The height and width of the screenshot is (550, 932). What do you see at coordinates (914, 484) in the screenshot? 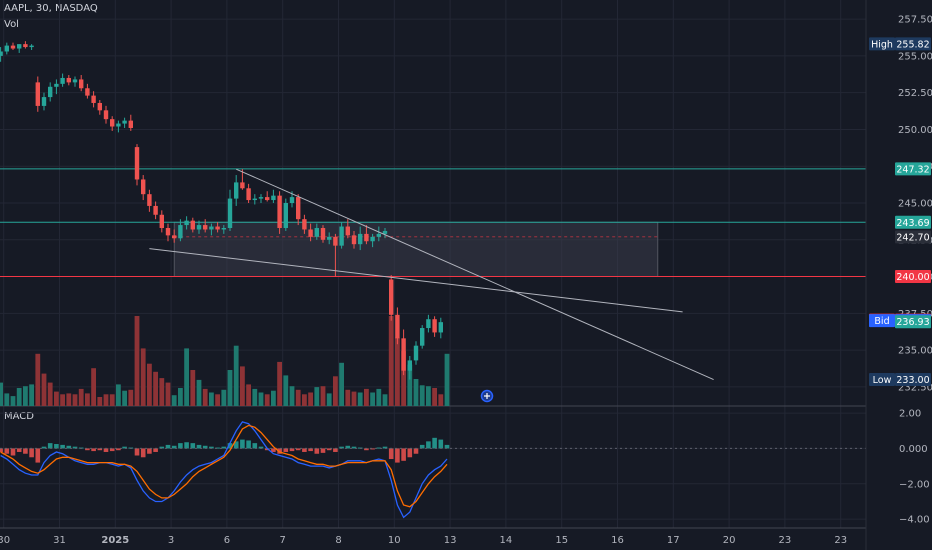
I see `macd-tick-label: −2.00` at bounding box center [914, 484].